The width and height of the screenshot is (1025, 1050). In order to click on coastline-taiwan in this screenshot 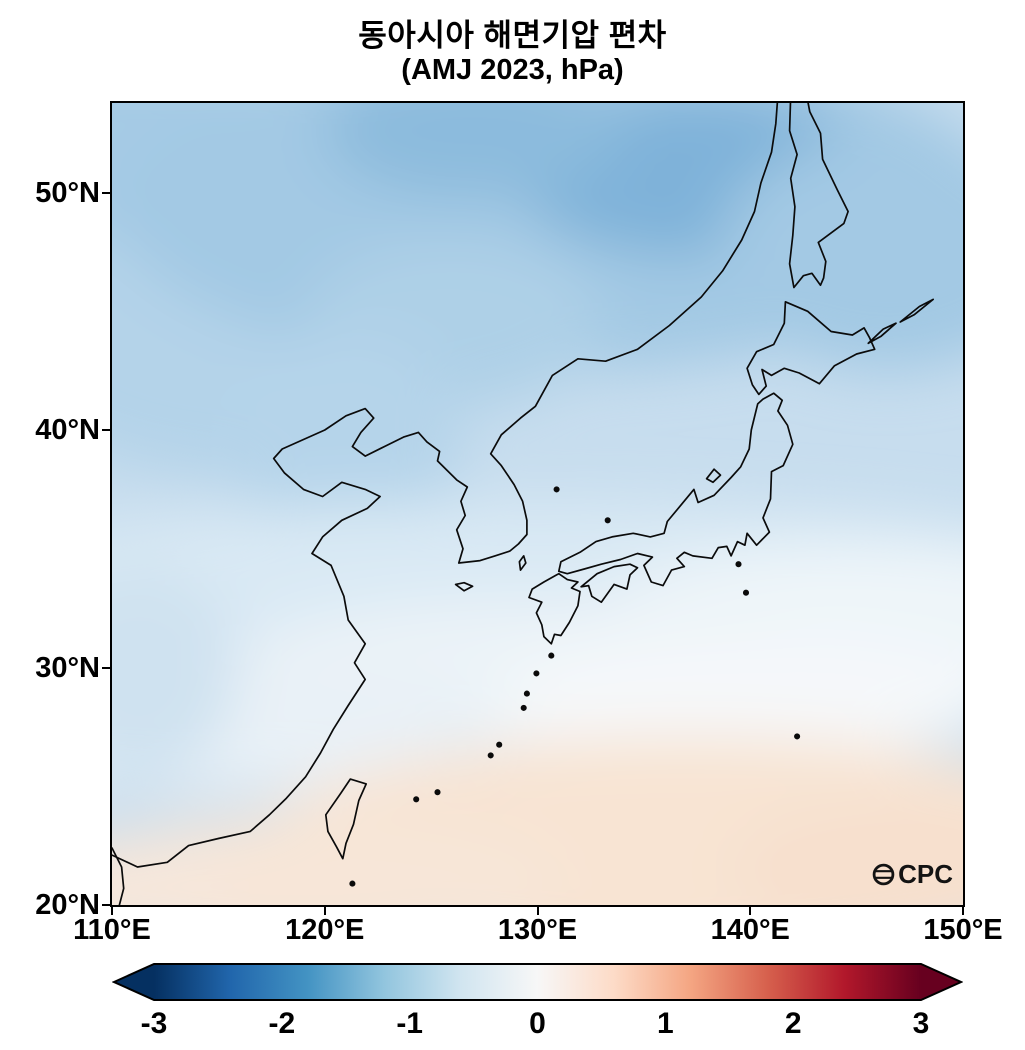, I will do `click(346, 819)`.